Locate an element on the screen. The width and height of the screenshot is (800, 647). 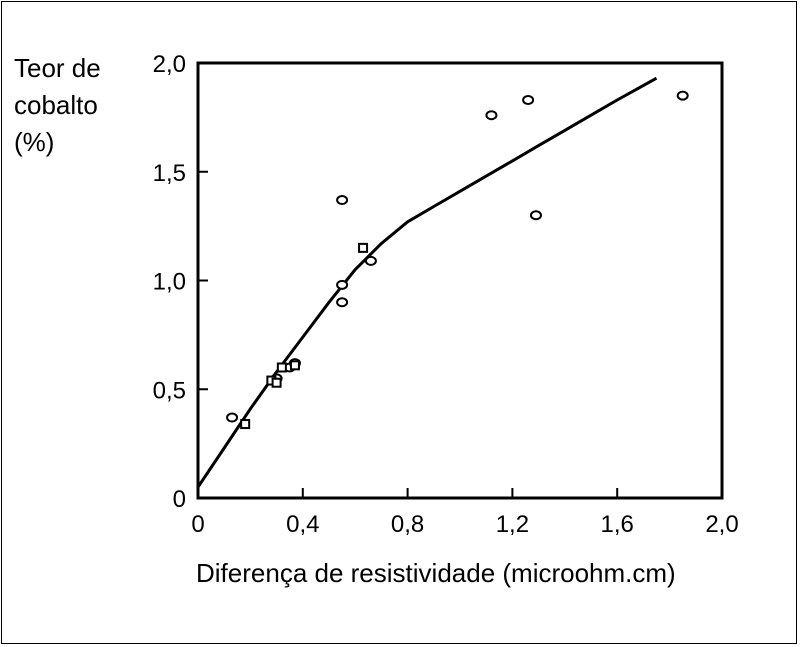
x-tick-label: 1,2 is located at coordinates (512, 524).